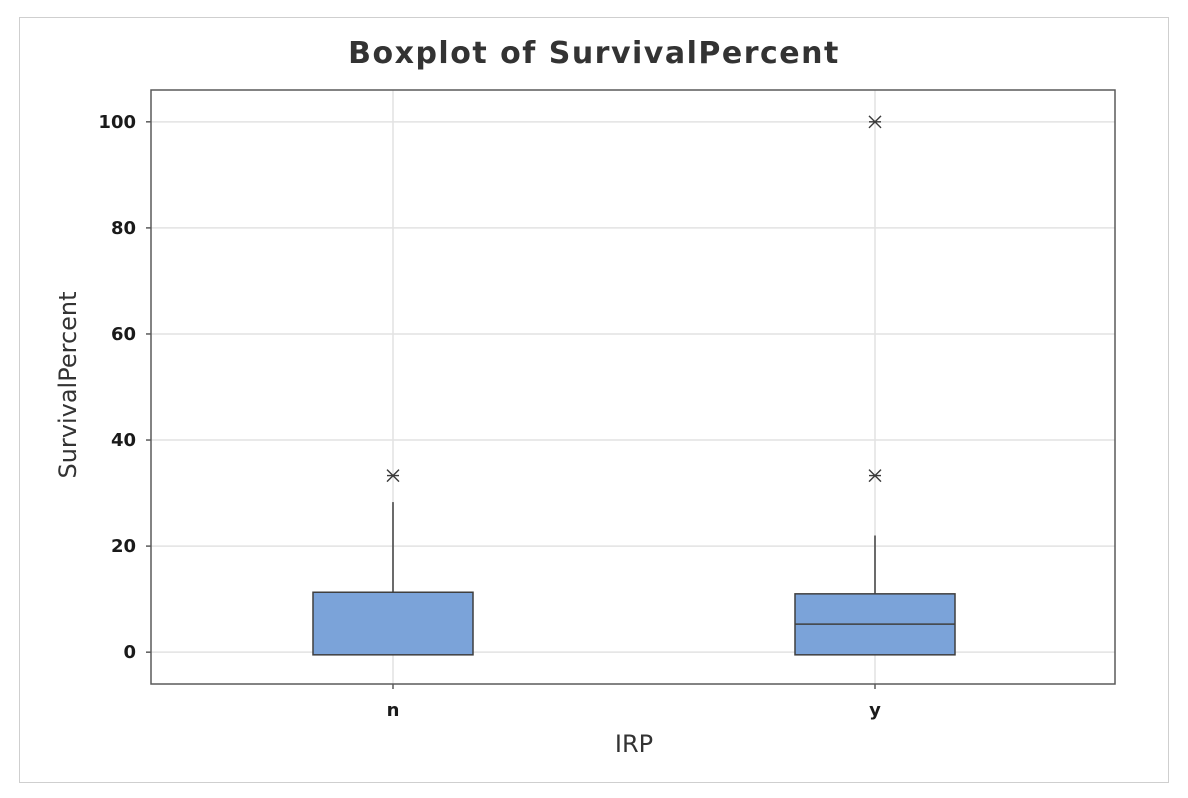 The height and width of the screenshot is (798, 1188). I want to click on x-axis-label: IRP, so click(634, 744).